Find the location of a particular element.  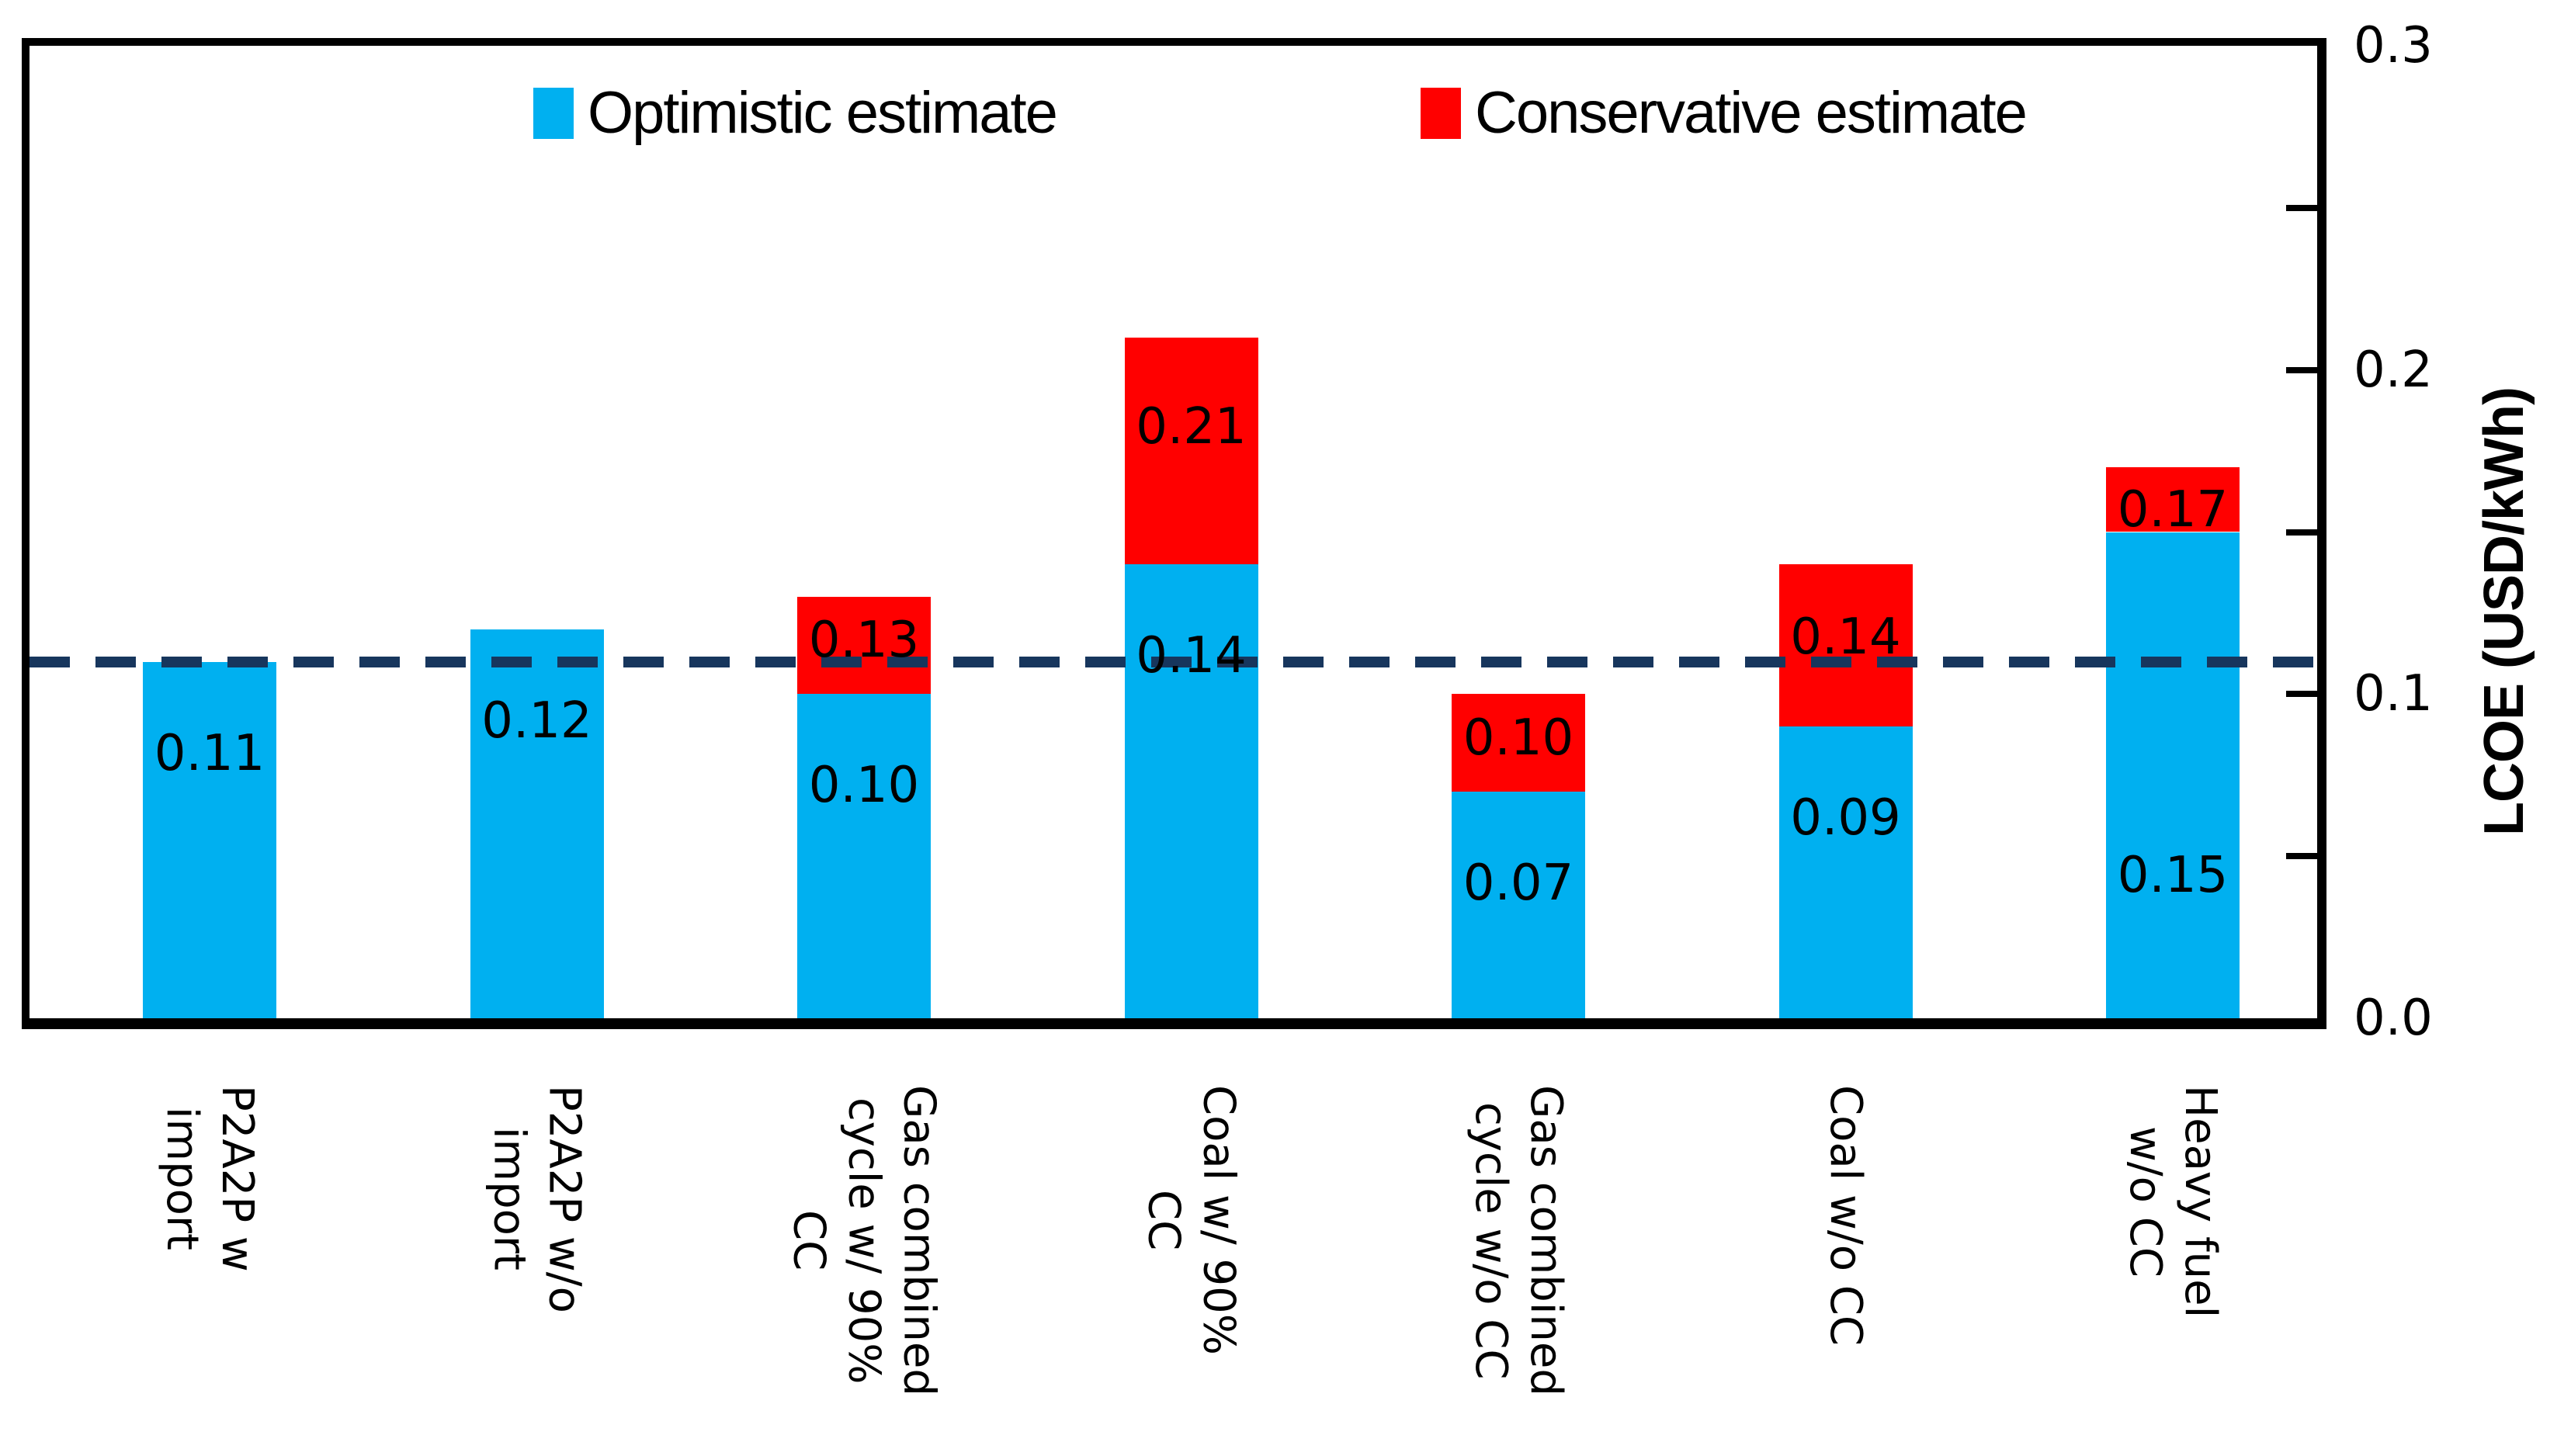

data-label-optimistic: 0.09 is located at coordinates (1845, 819).